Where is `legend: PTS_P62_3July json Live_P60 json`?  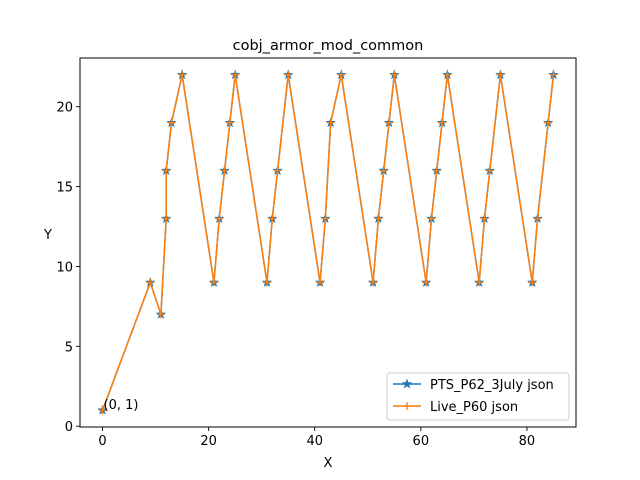
legend: PTS_P62_3July json Live_P60 json is located at coordinates (478, 396).